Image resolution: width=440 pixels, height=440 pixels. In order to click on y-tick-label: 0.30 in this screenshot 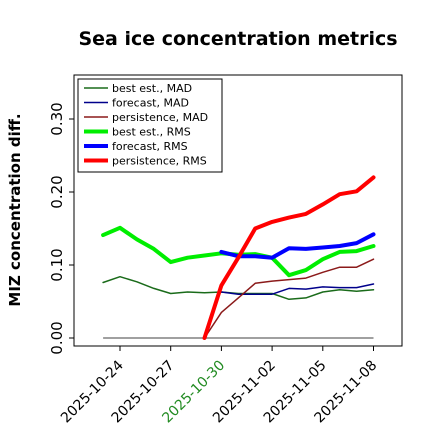, I will do `click(57, 118)`.